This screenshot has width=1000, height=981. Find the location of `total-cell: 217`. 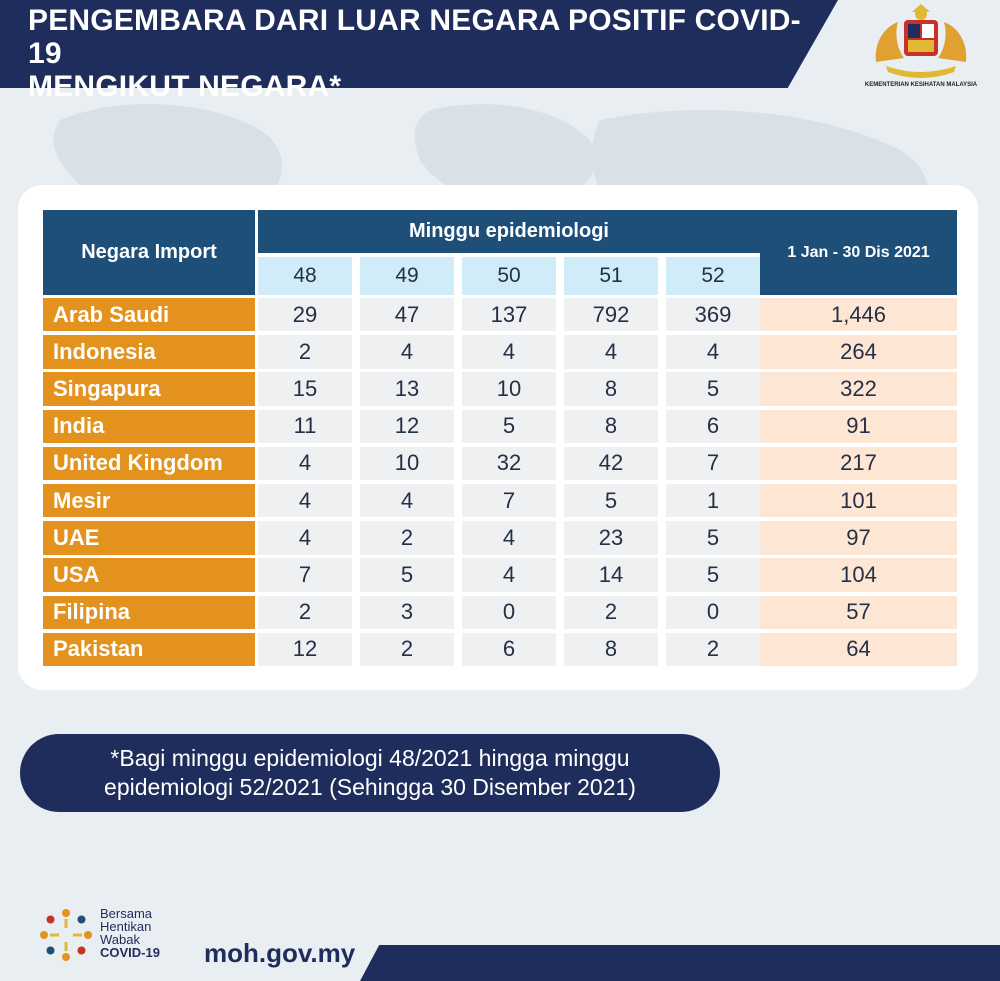

total-cell: 217 is located at coordinates (858, 463).